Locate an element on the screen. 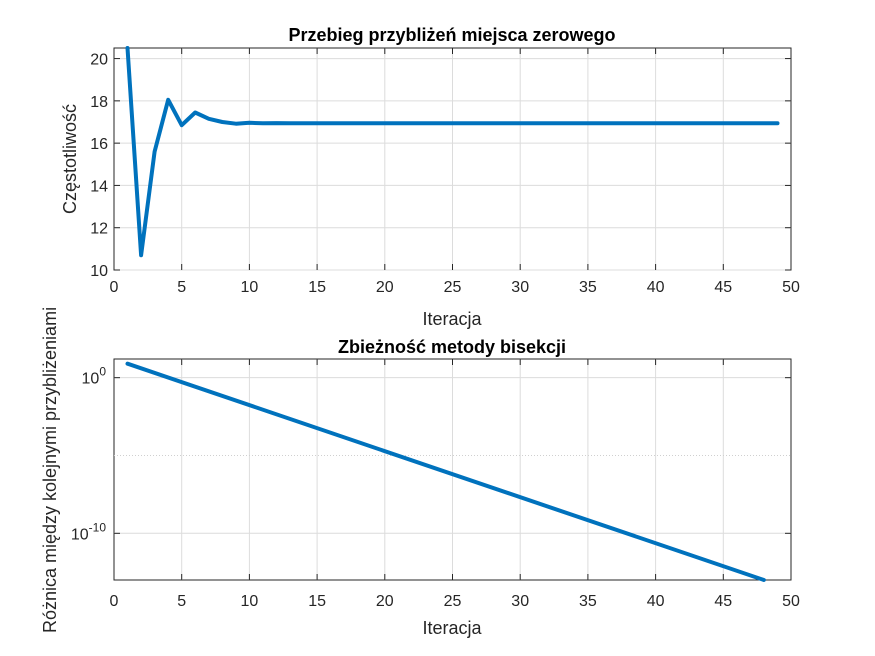 The image size is (875, 656). y-tick-label: 10-10 is located at coordinates (88, 531).